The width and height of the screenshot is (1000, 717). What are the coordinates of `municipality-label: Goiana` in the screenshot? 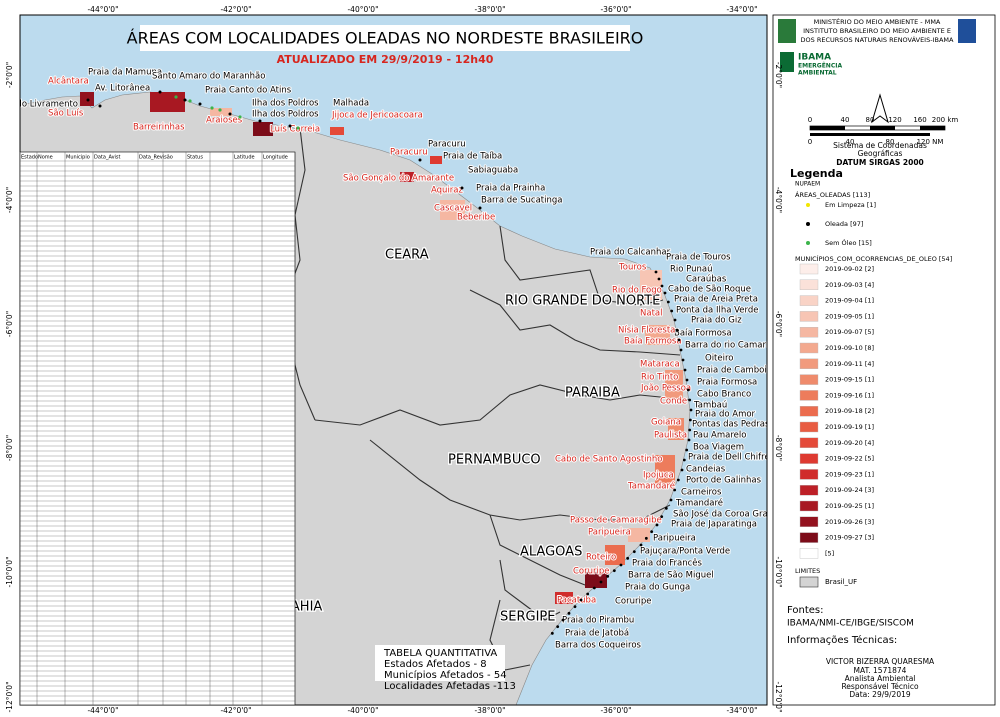 It's located at (666, 423).